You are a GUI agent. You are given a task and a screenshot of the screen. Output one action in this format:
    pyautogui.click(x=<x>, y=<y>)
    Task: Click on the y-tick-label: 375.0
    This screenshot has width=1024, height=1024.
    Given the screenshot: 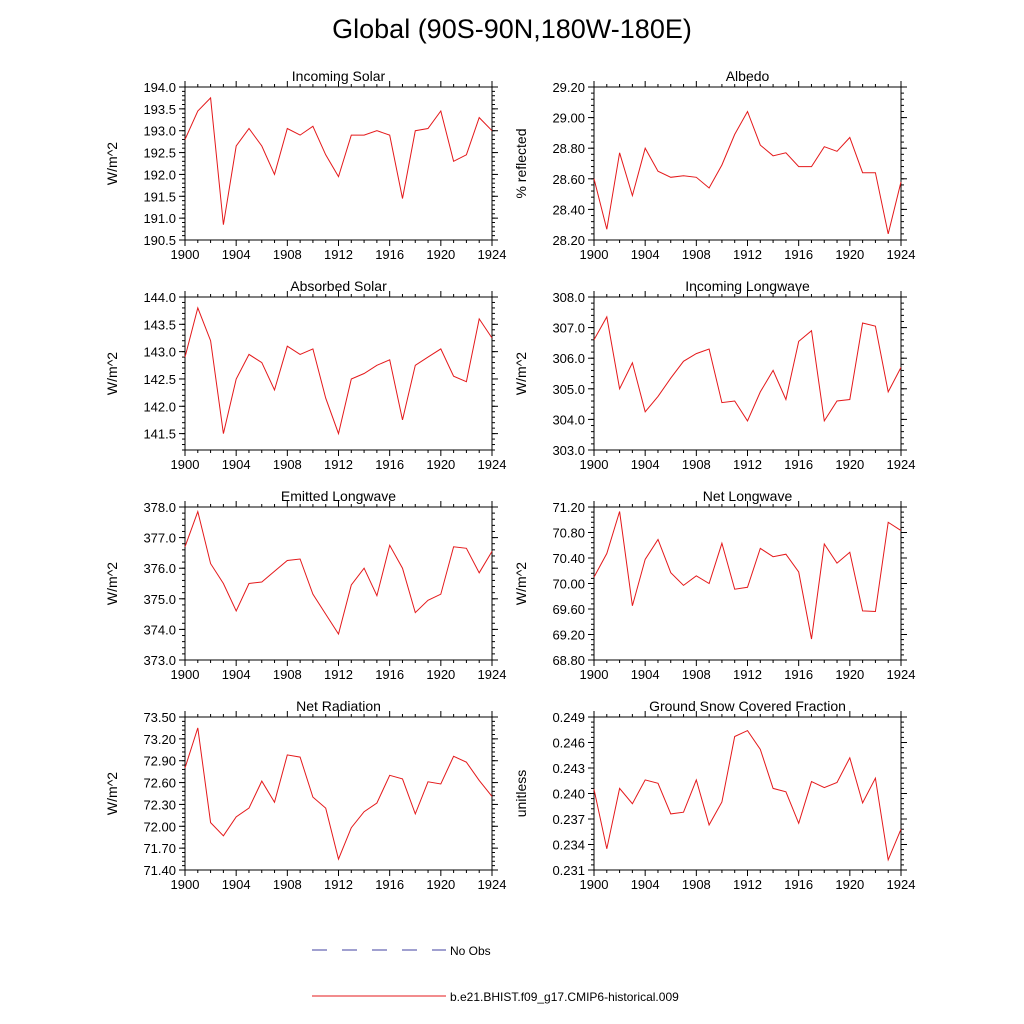 What is the action you would take?
    pyautogui.click(x=159, y=599)
    